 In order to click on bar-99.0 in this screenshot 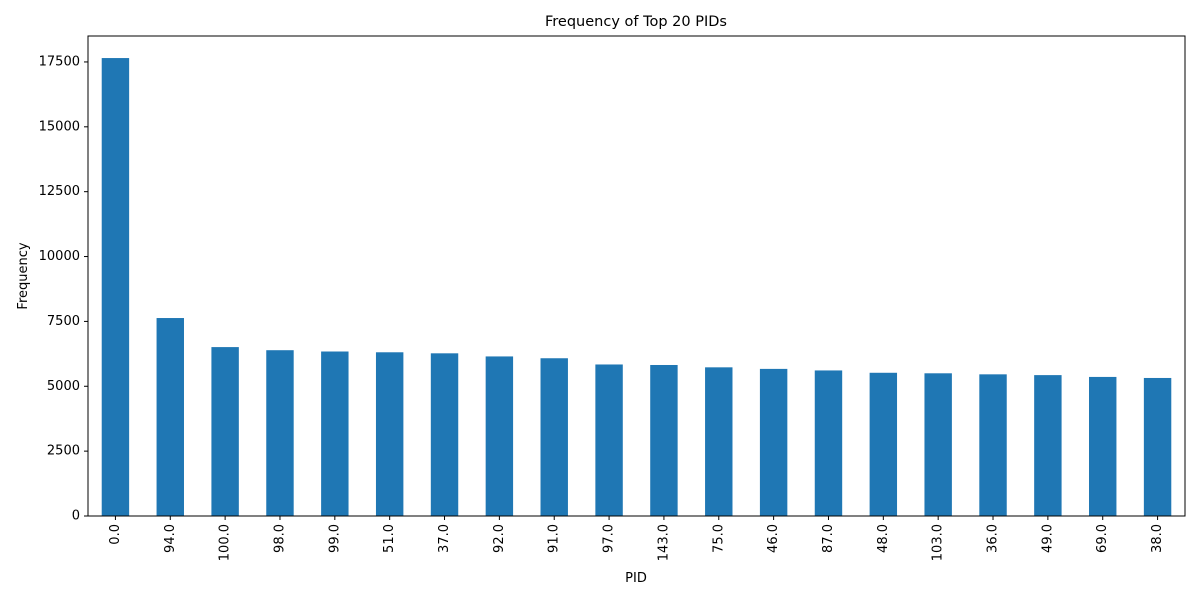, I will do `click(335, 433)`.